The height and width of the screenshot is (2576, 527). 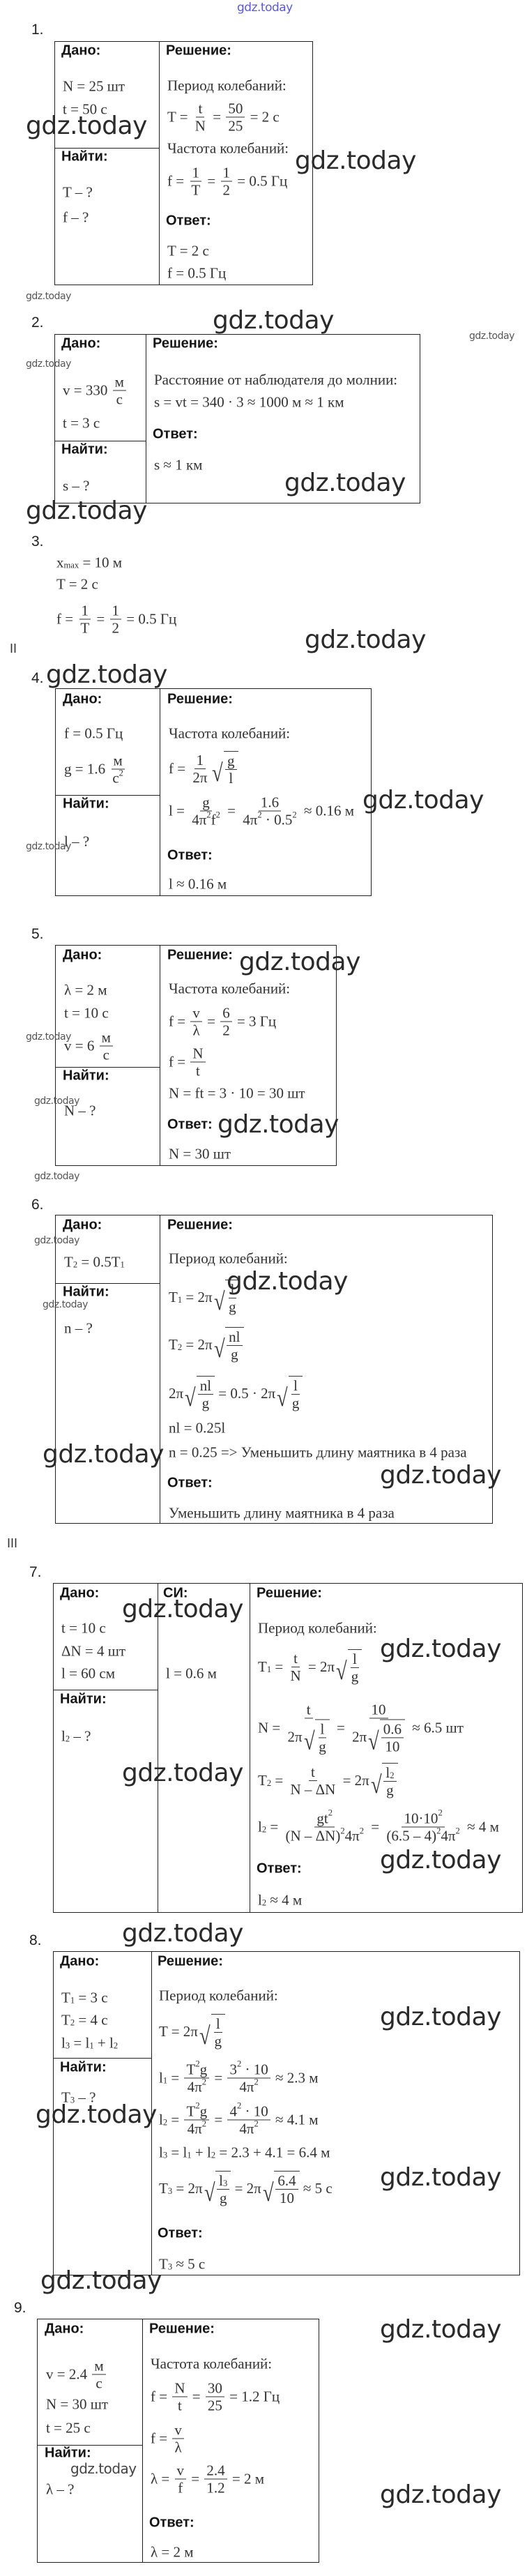 What do you see at coordinates (89, 563) in the screenshot?
I see `formula-line: x max = 10 м` at bounding box center [89, 563].